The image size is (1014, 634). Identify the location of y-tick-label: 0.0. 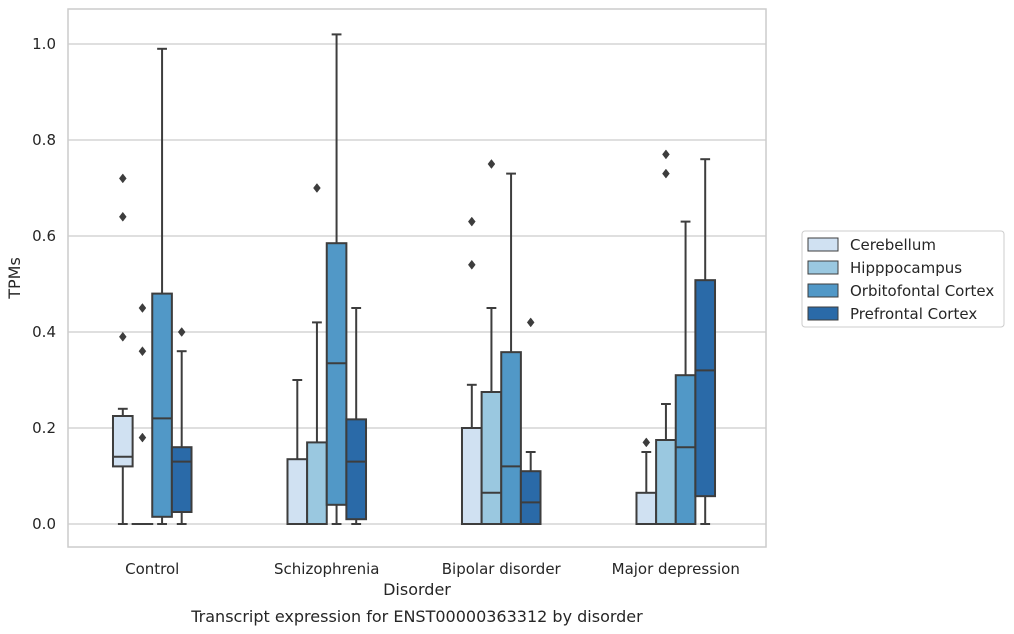
(44, 524).